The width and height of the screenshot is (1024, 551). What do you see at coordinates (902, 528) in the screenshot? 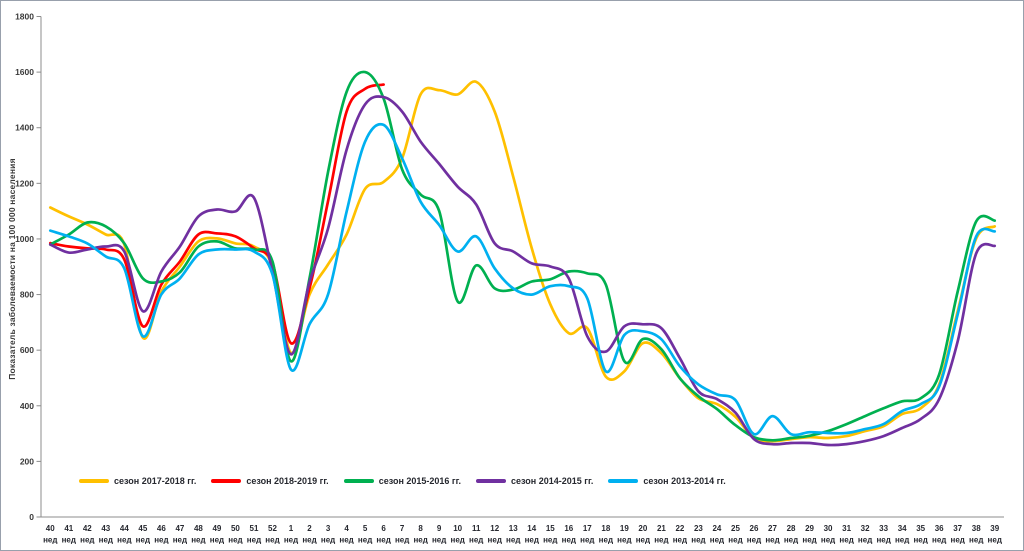
I see `x-axis-week-number: 34` at bounding box center [902, 528].